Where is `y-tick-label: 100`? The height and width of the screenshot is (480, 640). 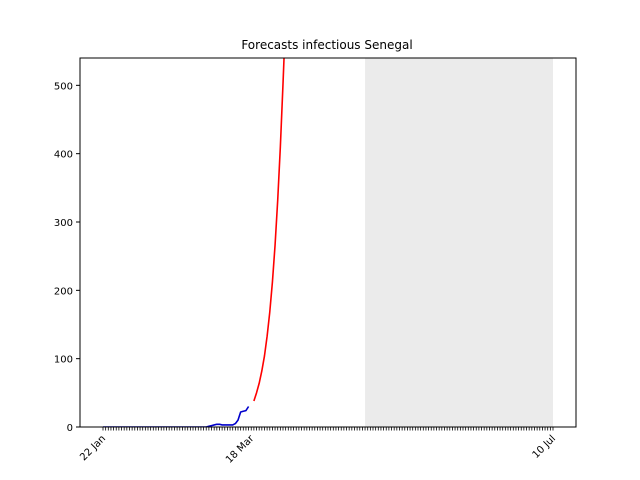
y-tick-label: 100 is located at coordinates (63, 360).